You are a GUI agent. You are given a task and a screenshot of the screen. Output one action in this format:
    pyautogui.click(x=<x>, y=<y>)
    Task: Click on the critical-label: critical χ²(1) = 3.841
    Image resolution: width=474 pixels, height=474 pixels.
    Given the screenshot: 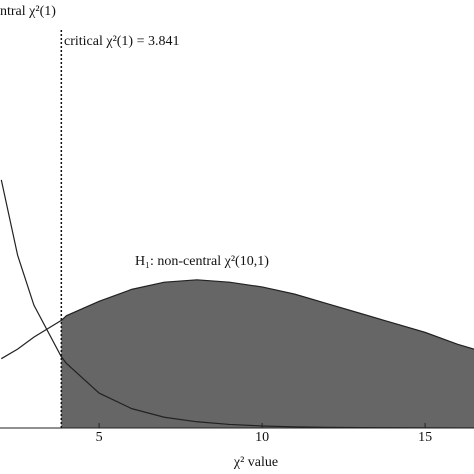 What is the action you would take?
    pyautogui.click(x=122, y=41)
    